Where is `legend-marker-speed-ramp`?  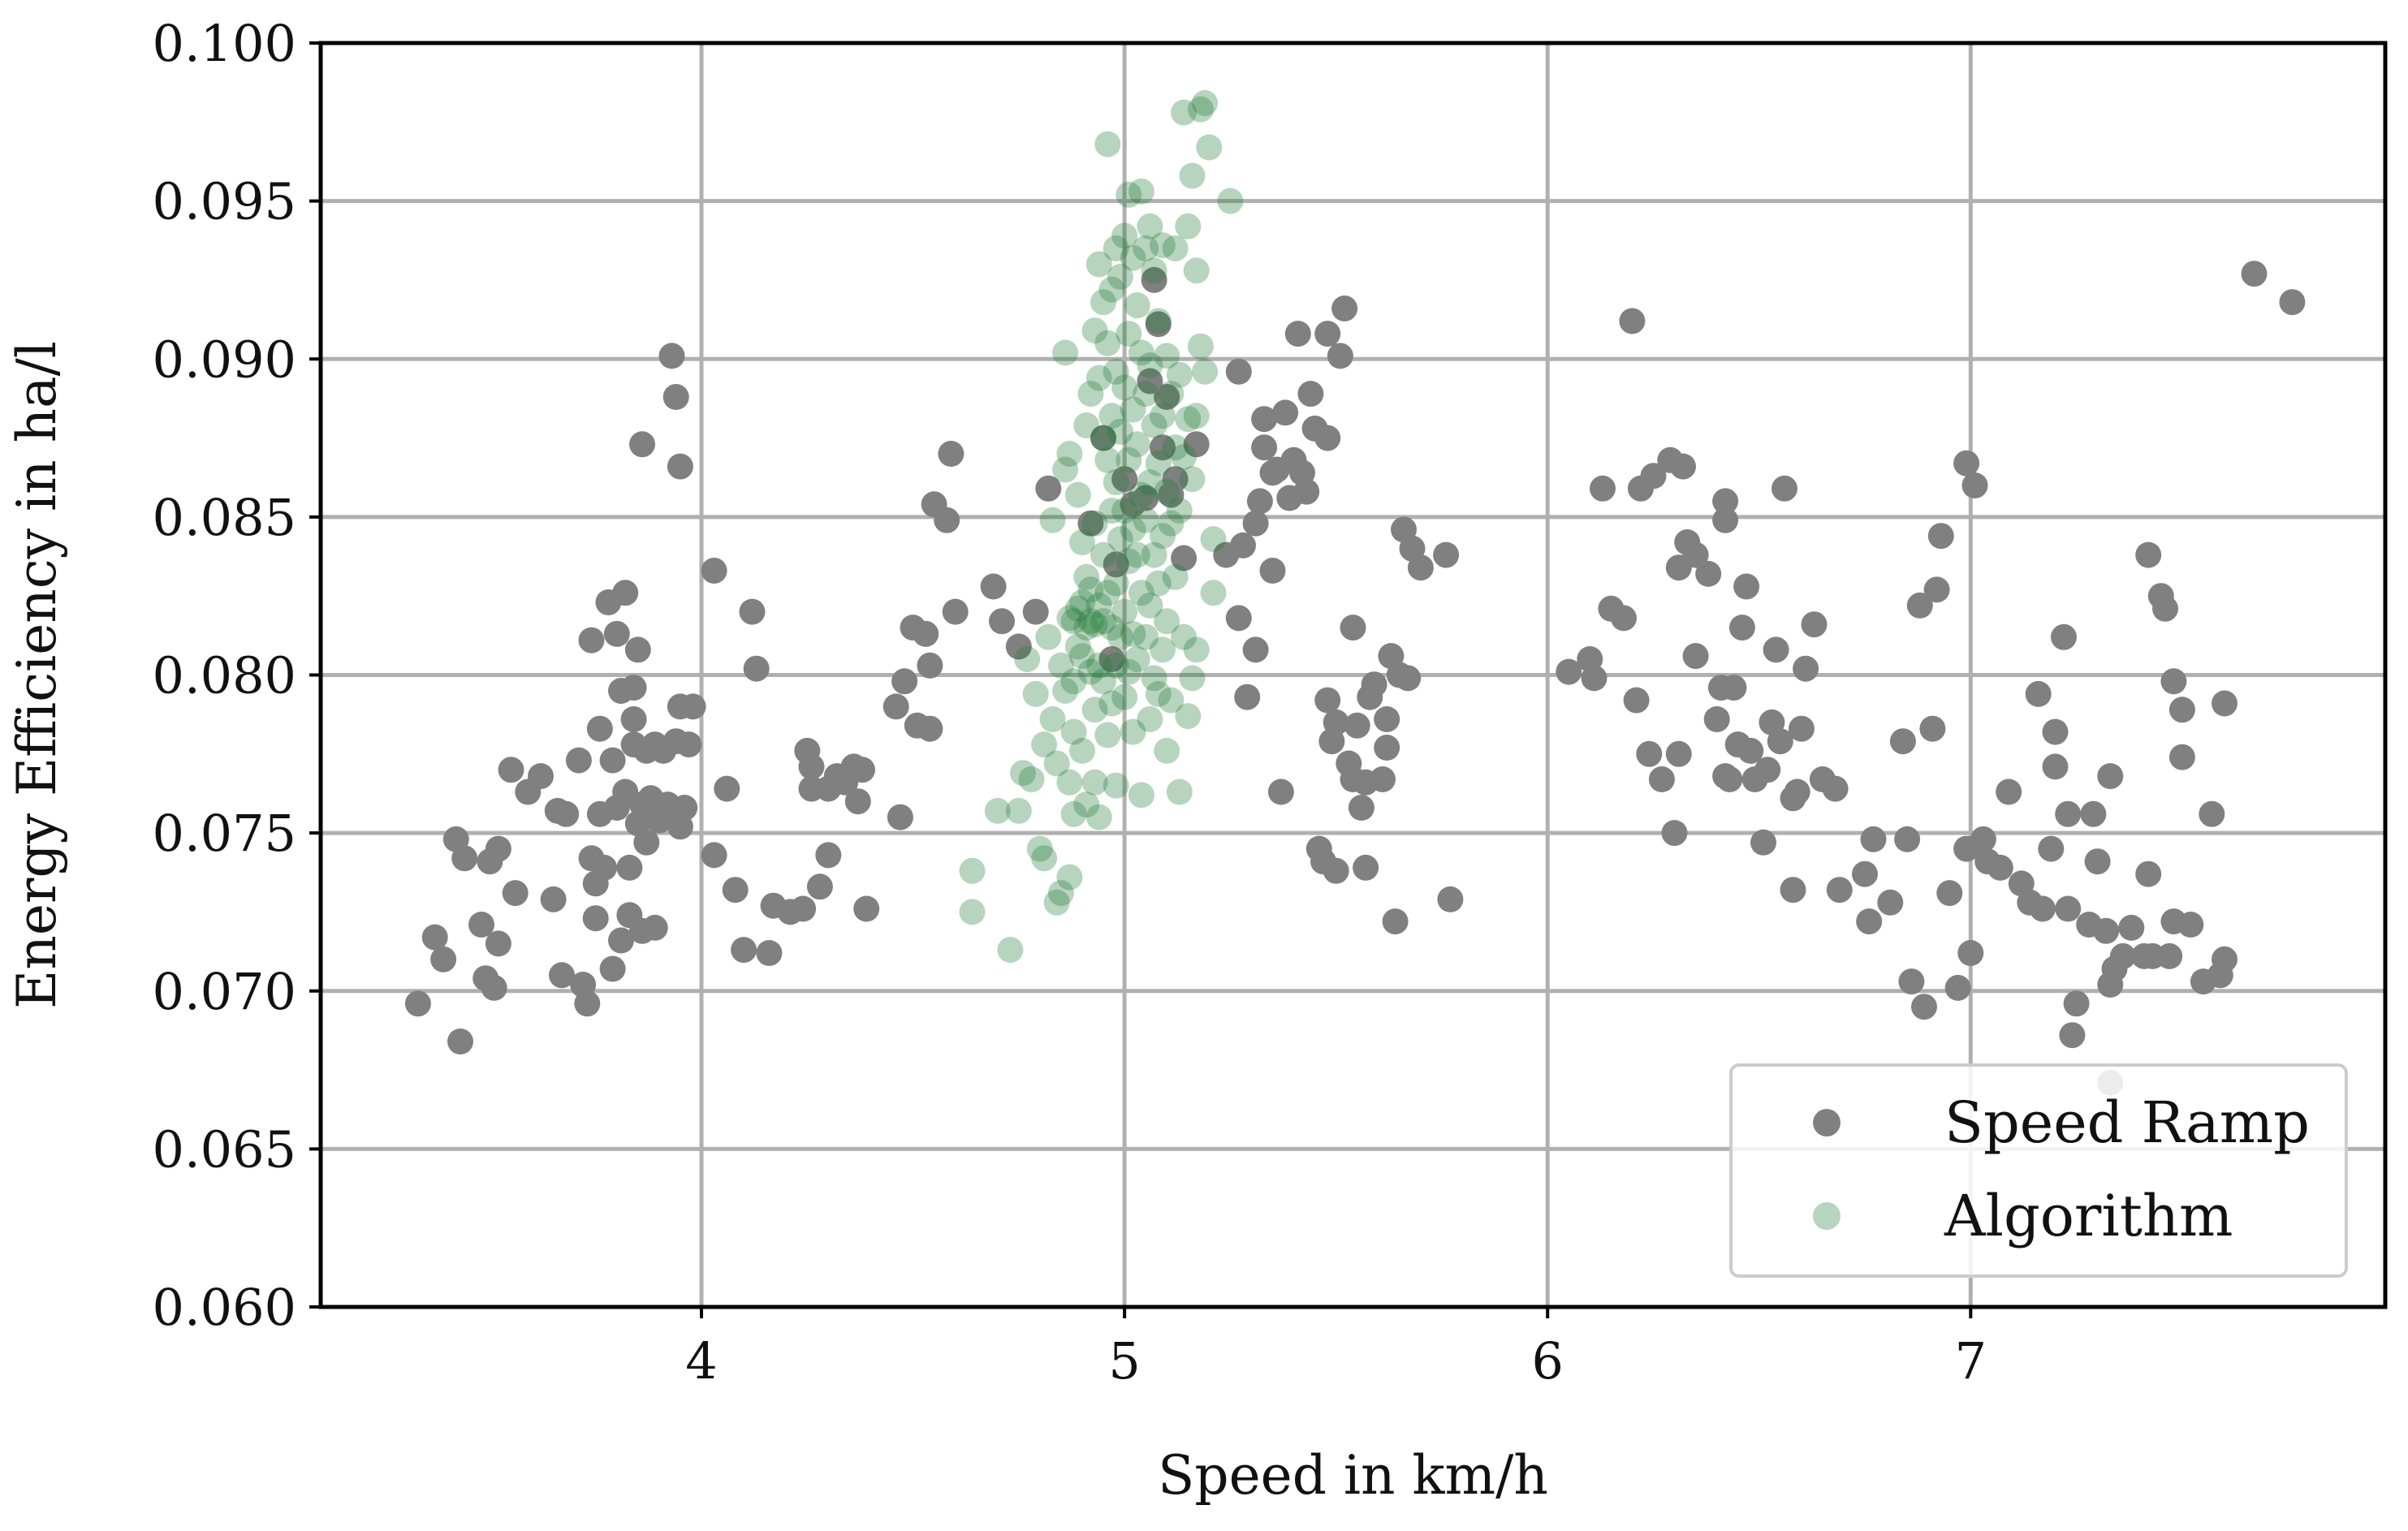 legend-marker-speed-ramp is located at coordinates (1827, 1122).